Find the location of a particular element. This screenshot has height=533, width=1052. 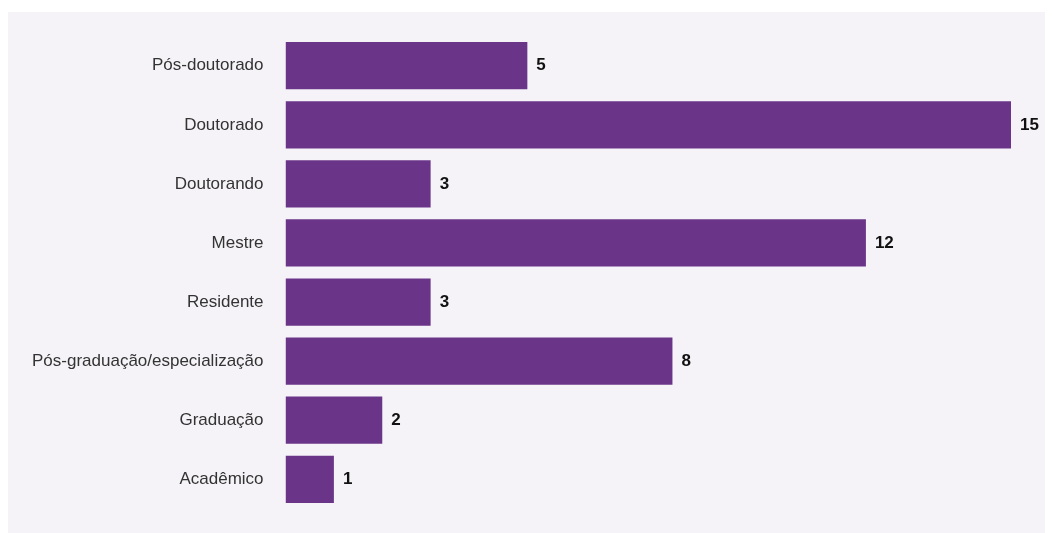

y-tick-label: Pós-doutorado is located at coordinates (208, 65).